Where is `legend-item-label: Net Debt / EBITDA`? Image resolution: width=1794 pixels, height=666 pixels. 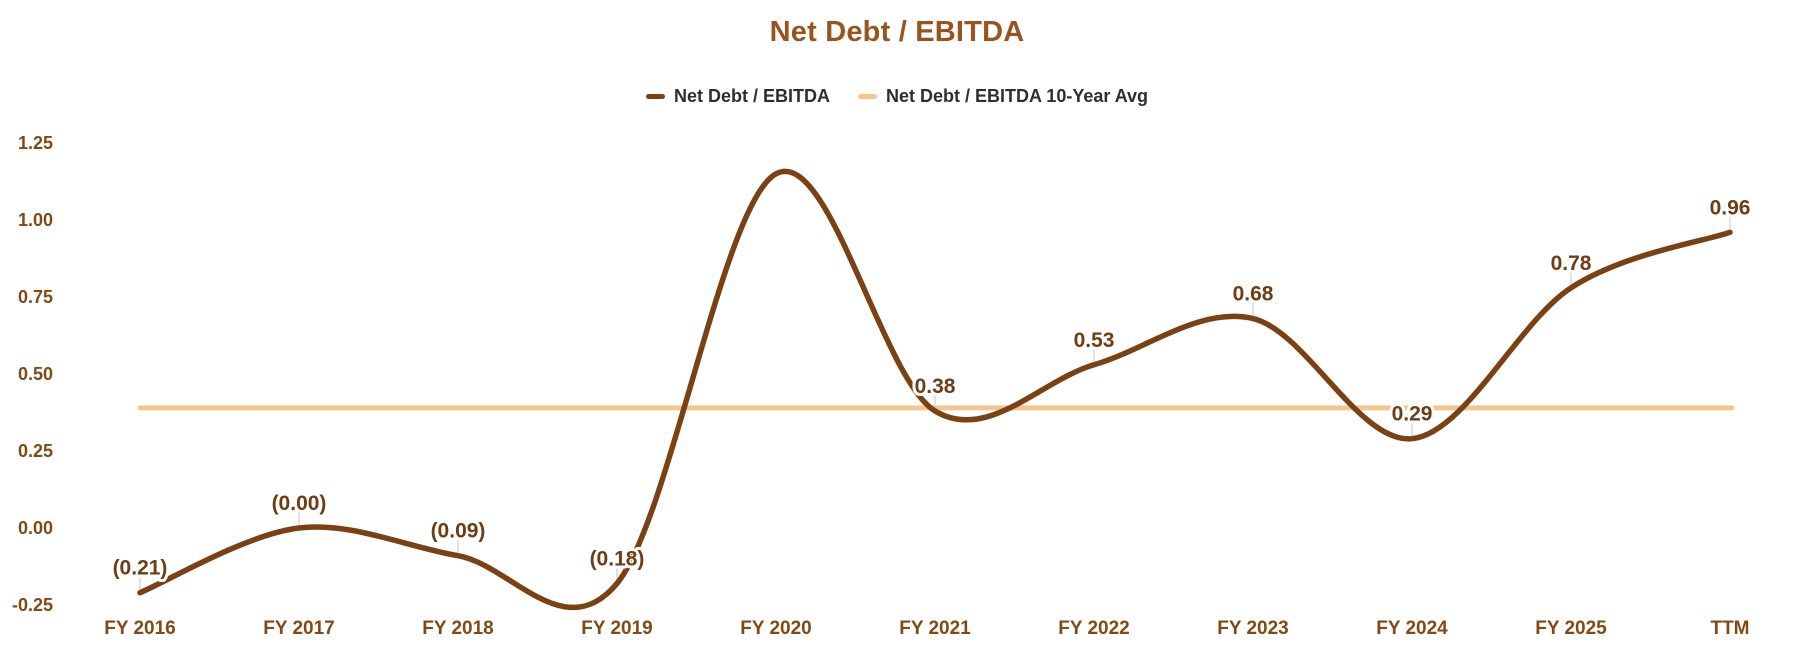 legend-item-label: Net Debt / EBITDA is located at coordinates (751, 96).